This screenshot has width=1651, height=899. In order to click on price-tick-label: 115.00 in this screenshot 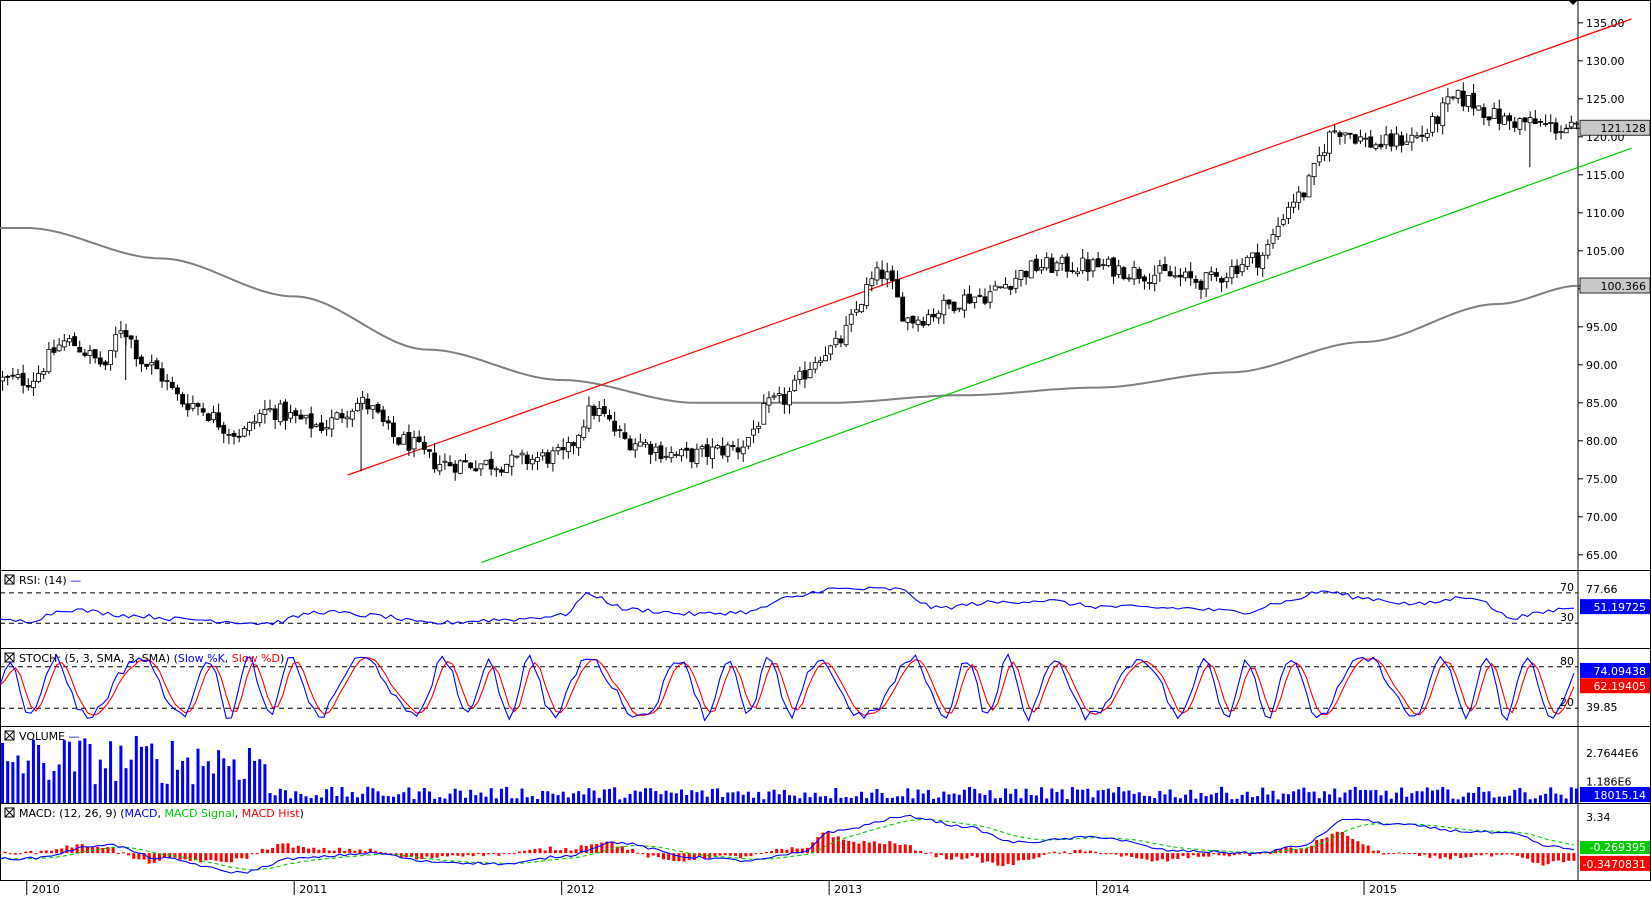, I will do `click(1605, 175)`.